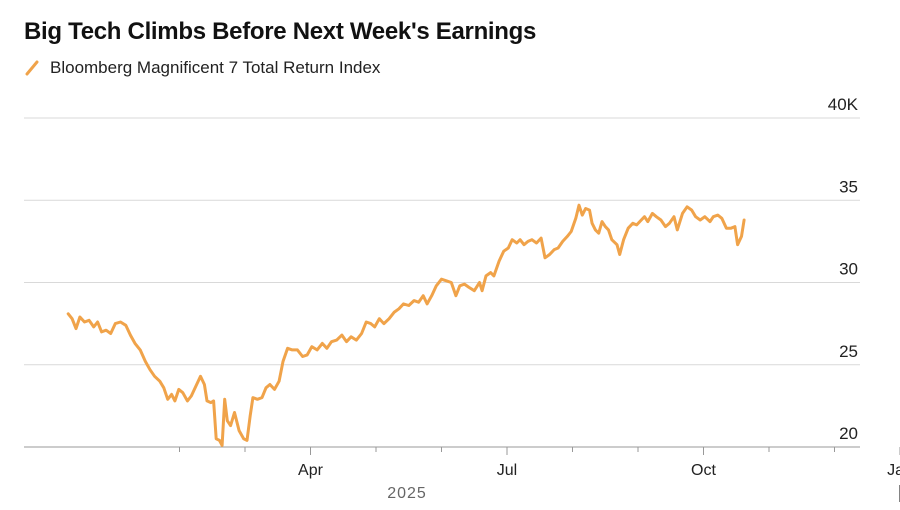 This screenshot has height=510, width=900. I want to click on y-tick-label-20: 20, so click(848, 433).